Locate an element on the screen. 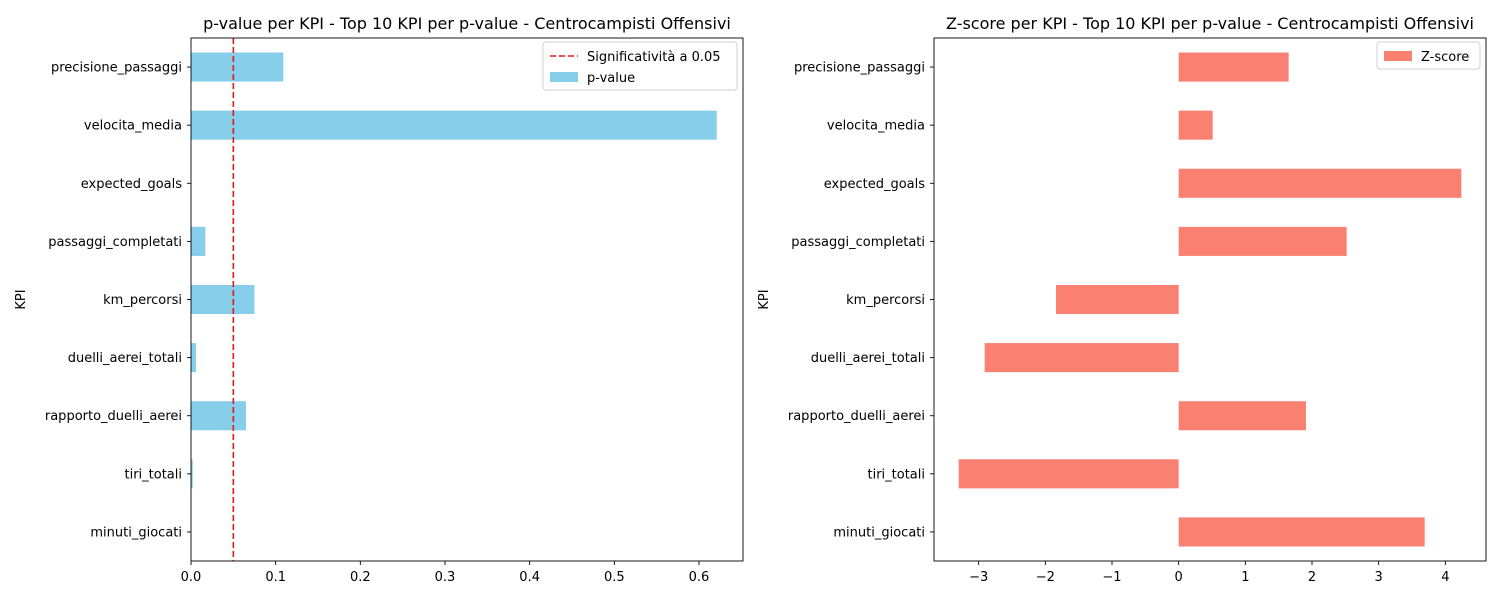 This screenshot has height=600, width=1500. x-tick-label: −1 is located at coordinates (1111, 577).